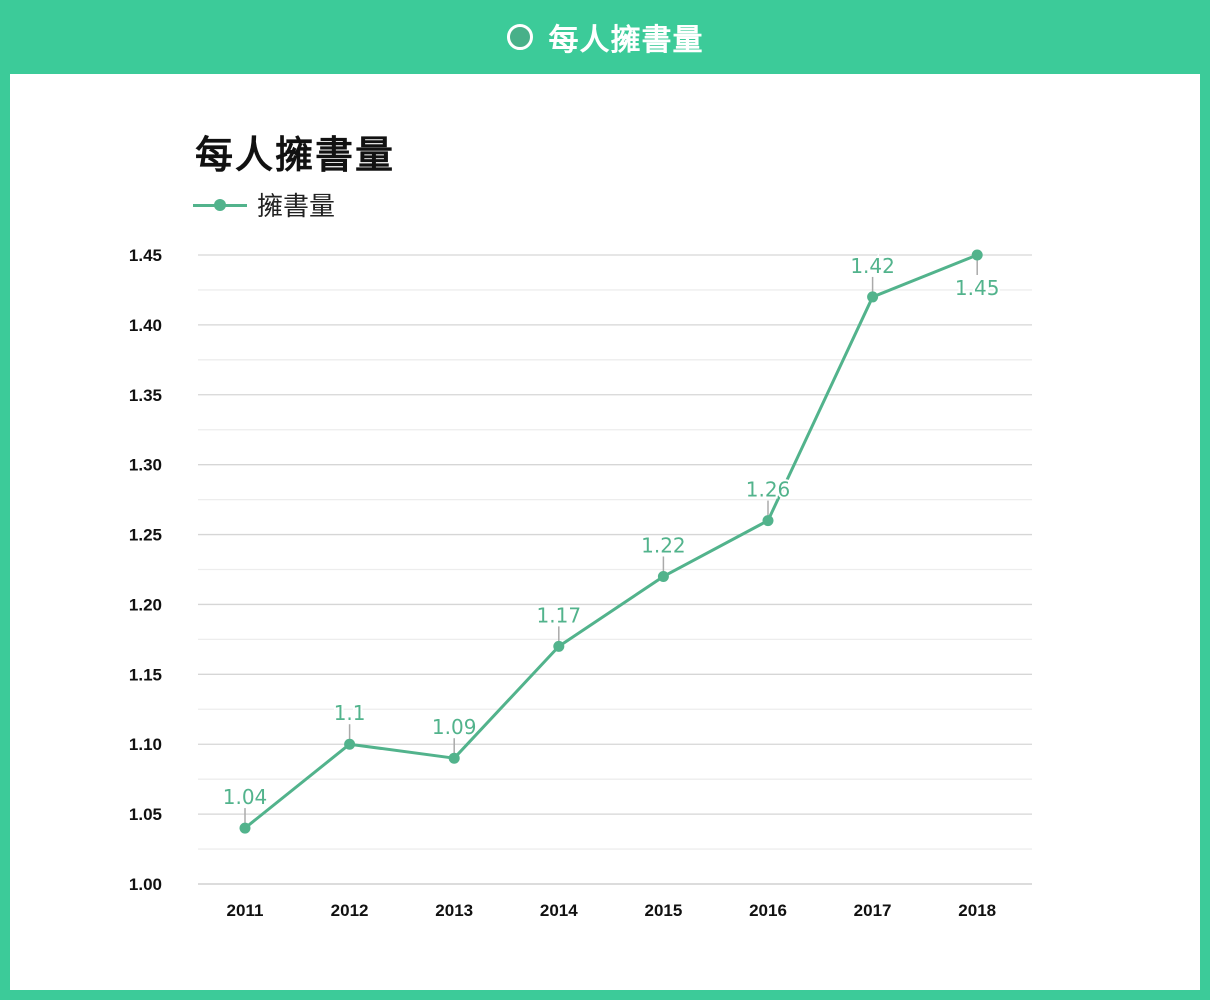  What do you see at coordinates (977, 910) in the screenshot?
I see `x-tick-label: 2018` at bounding box center [977, 910].